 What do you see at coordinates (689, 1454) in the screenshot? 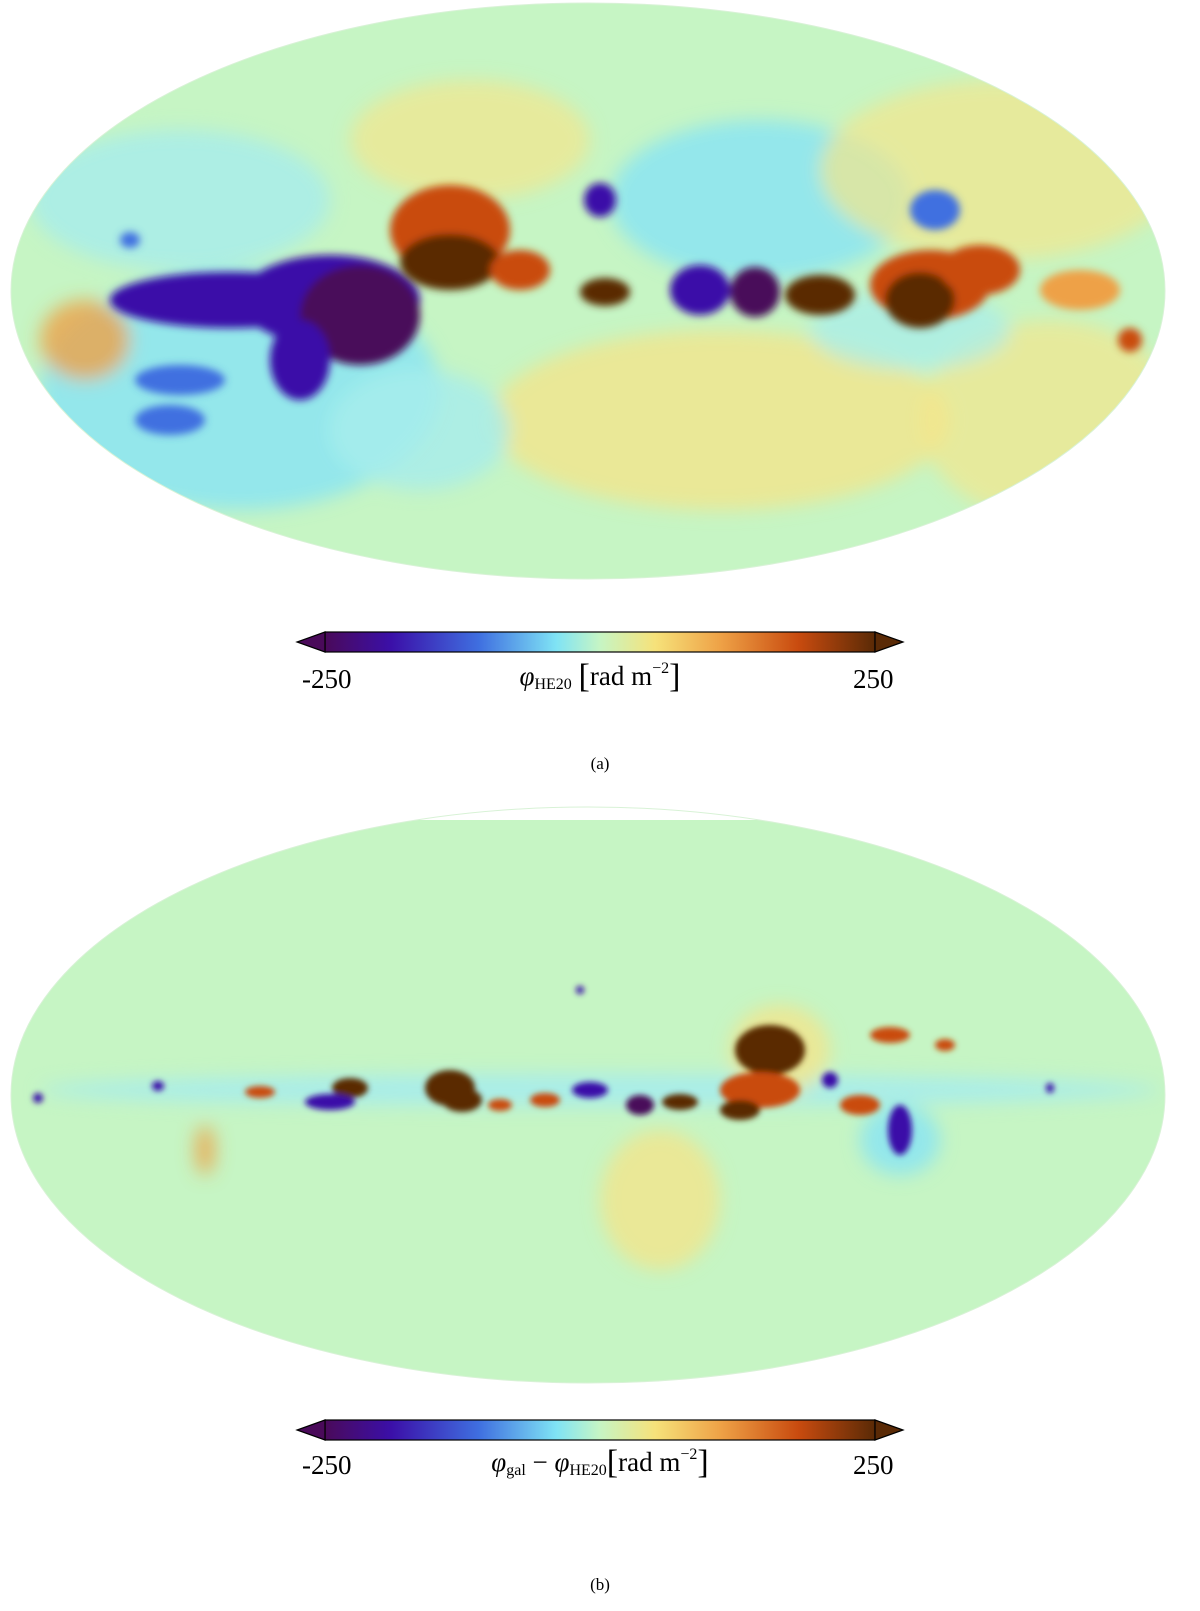
I see `colorbar-b-exponent: −2` at bounding box center [689, 1454].